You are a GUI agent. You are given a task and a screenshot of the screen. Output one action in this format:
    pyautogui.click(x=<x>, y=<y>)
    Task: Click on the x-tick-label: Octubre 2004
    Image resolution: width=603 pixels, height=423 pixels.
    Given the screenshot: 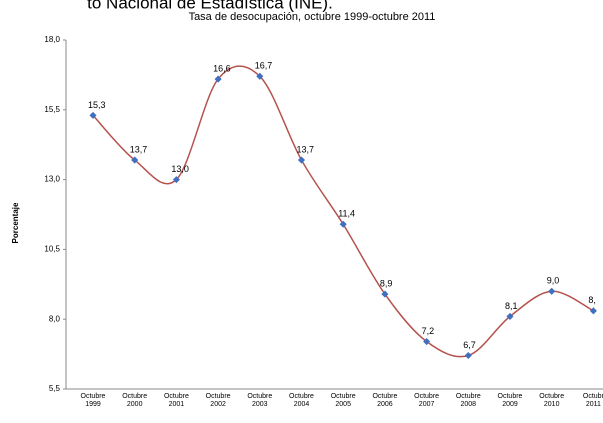 What is the action you would take?
    pyautogui.click(x=301, y=400)
    